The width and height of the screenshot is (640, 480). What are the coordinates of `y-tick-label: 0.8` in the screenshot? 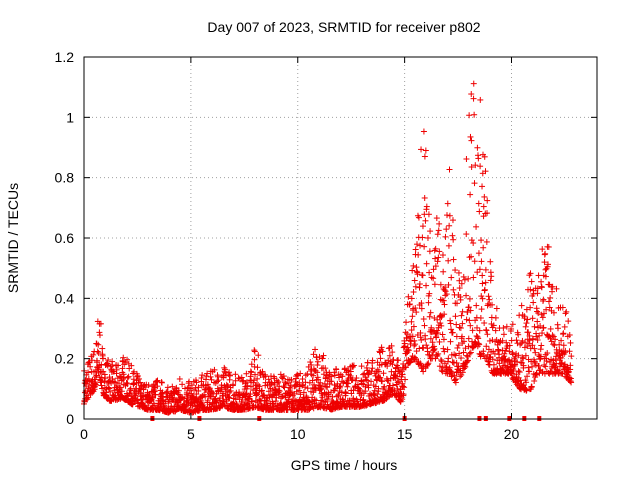 It's located at (65, 178).